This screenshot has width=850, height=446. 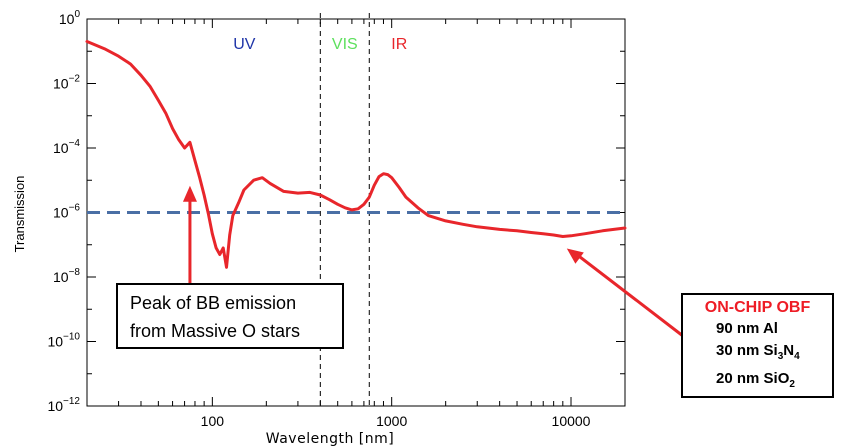 I want to click on x-tick-label: 1000, so click(x=391, y=421).